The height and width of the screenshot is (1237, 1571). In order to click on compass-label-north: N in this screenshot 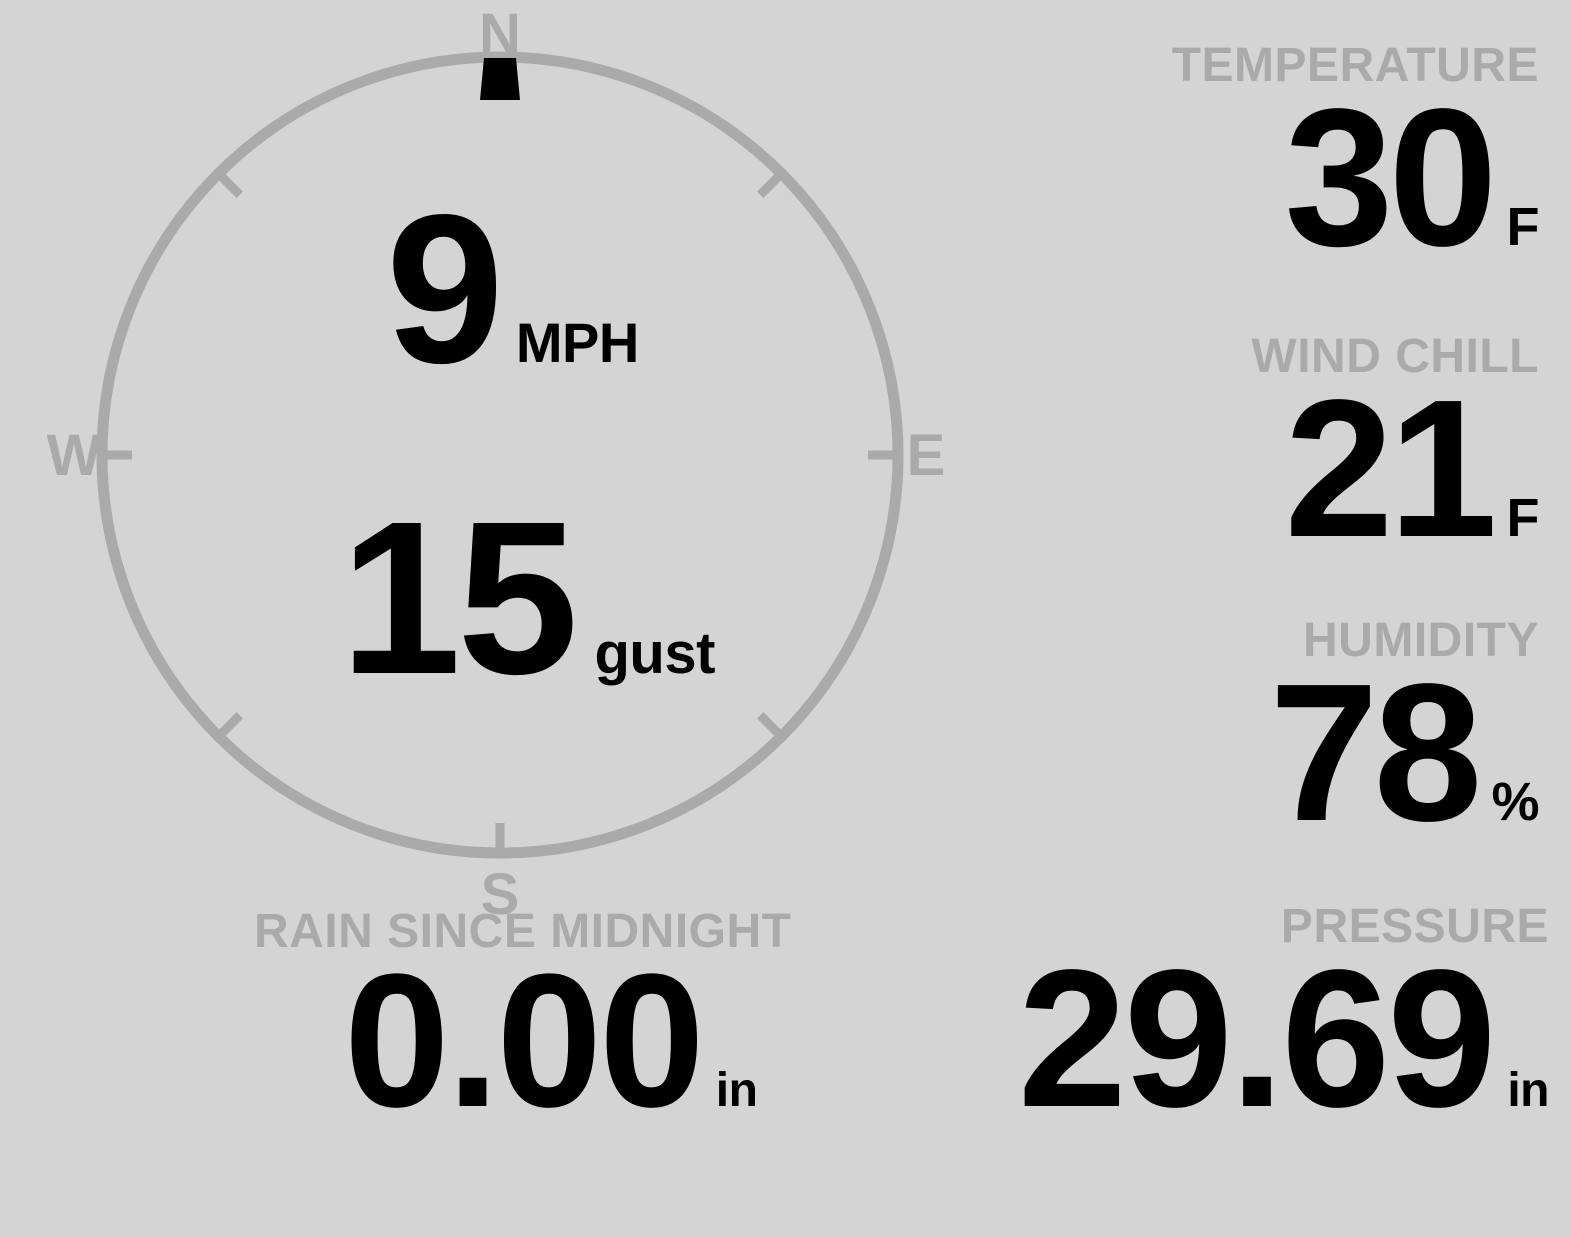, I will do `click(500, 34)`.